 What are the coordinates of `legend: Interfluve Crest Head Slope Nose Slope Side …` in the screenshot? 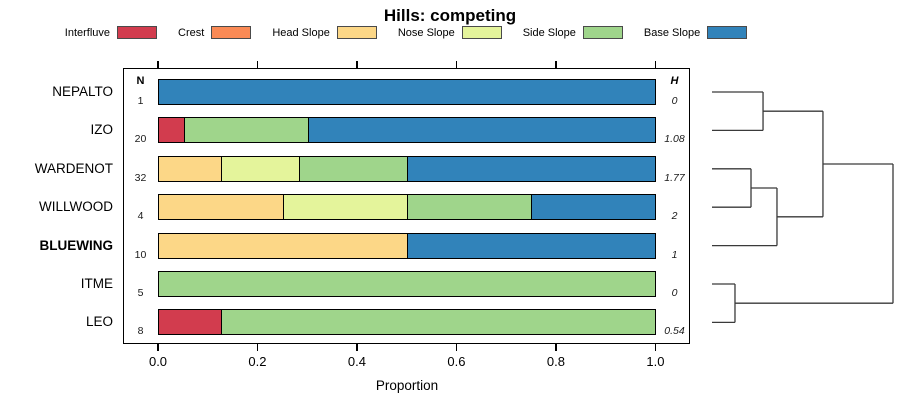 It's located at (406, 32).